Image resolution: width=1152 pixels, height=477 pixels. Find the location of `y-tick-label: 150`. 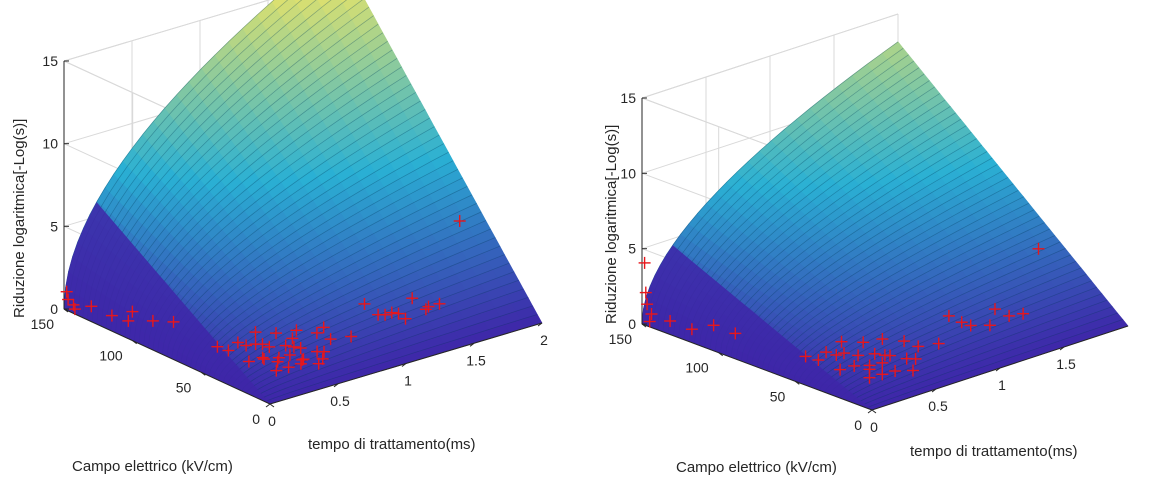

y-tick-label: 150 is located at coordinates (43, 324).